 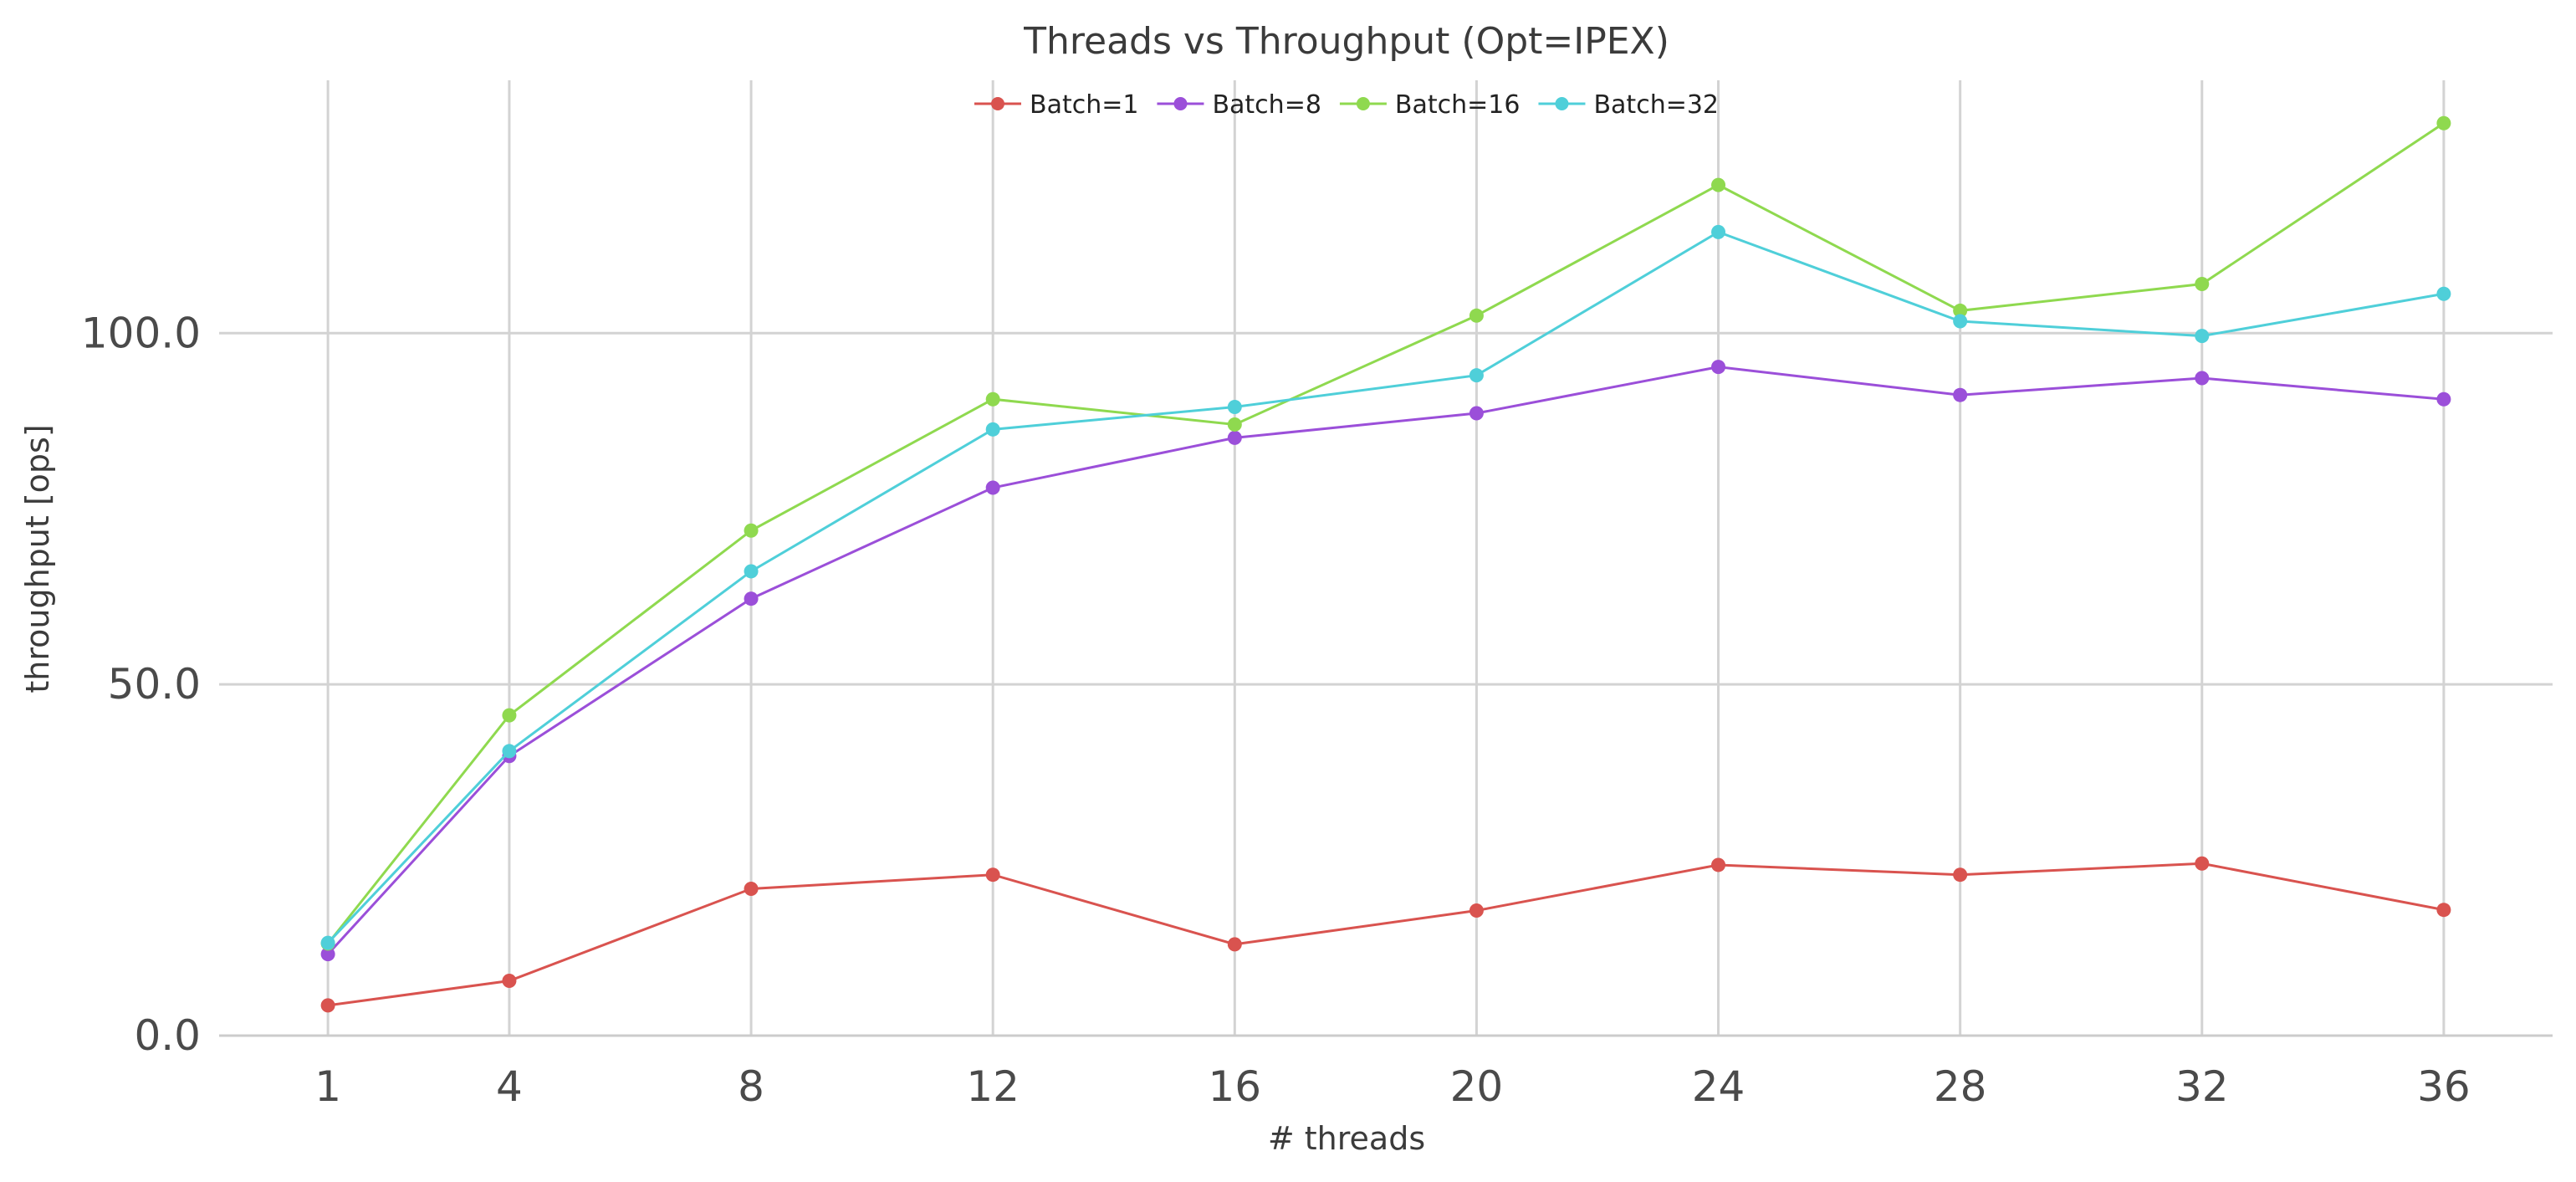 I want to click on x-tick-label: 12, so click(x=993, y=1086).